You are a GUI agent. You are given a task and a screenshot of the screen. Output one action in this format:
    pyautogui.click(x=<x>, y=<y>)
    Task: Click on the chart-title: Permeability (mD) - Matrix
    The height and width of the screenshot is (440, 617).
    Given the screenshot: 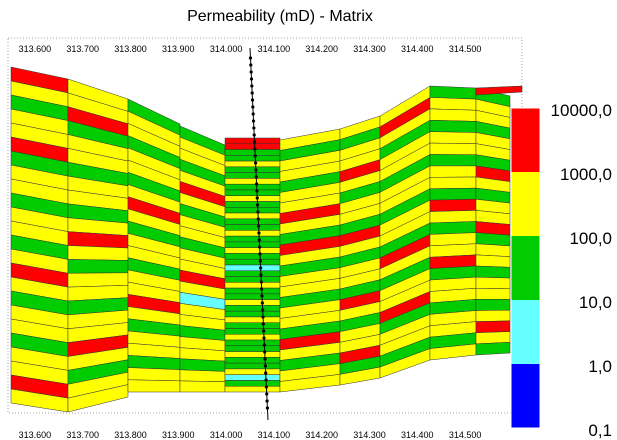 What is the action you would take?
    pyautogui.click(x=280, y=16)
    